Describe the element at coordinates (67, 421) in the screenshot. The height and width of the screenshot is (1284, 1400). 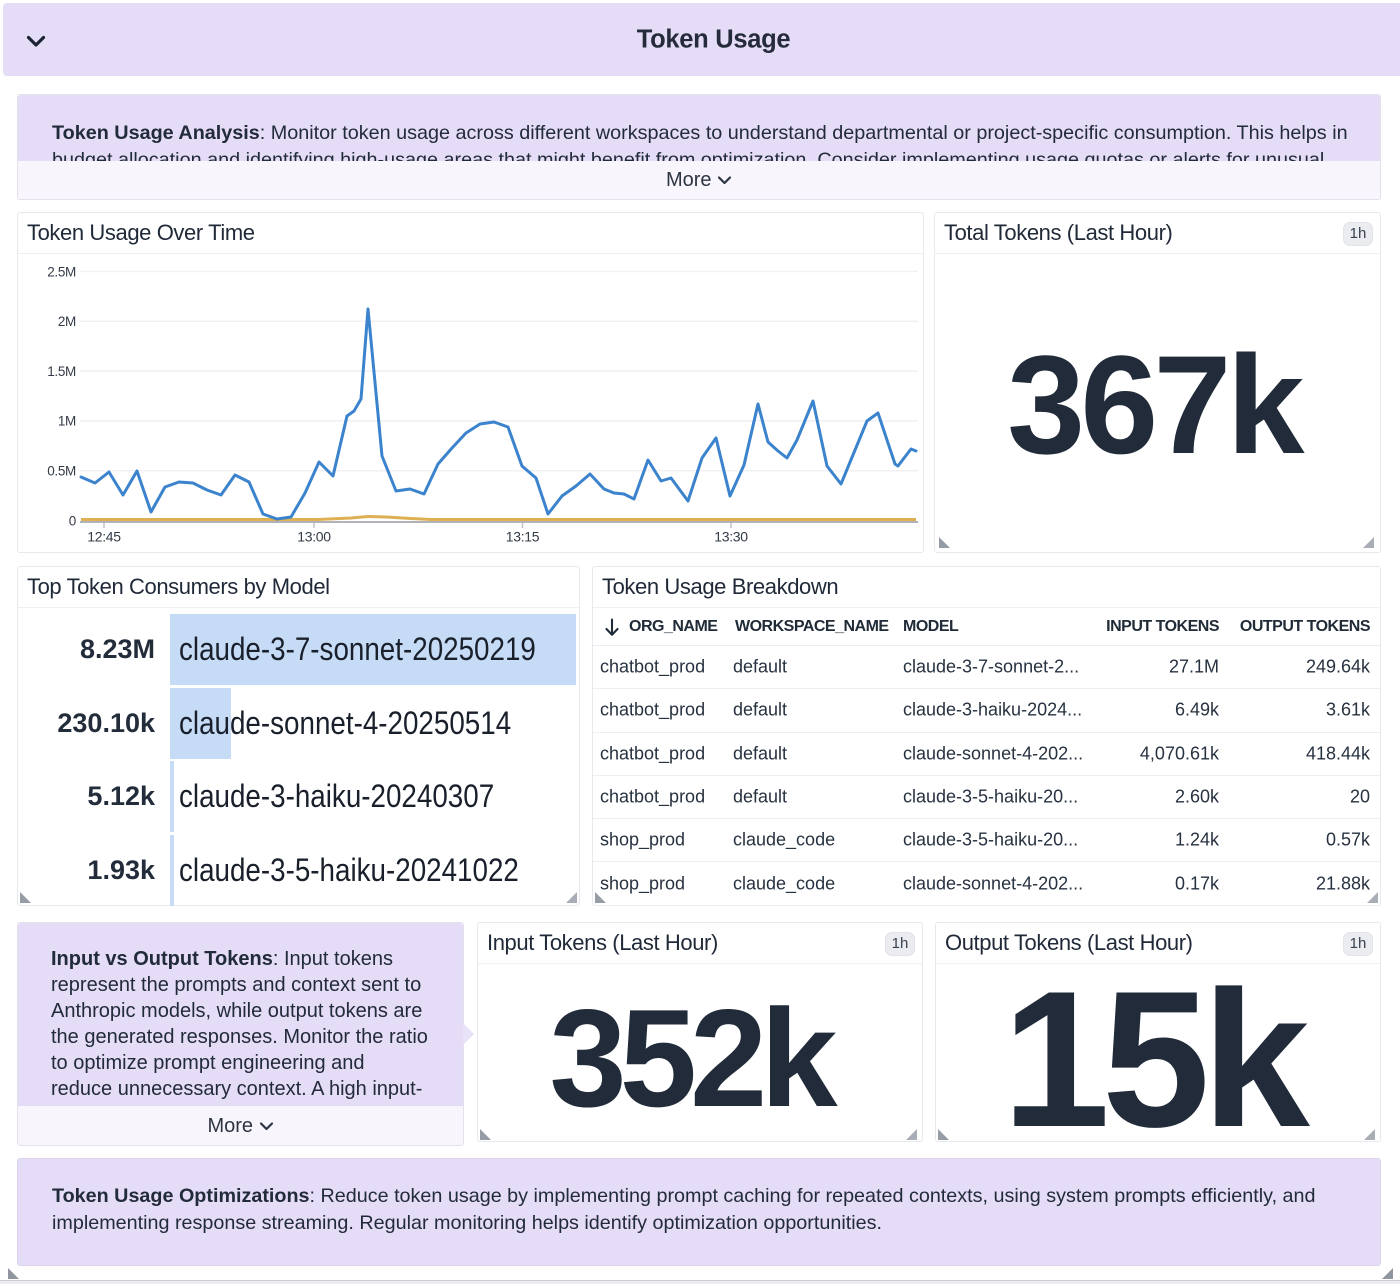
I see `svg-text: 1M` at that location.